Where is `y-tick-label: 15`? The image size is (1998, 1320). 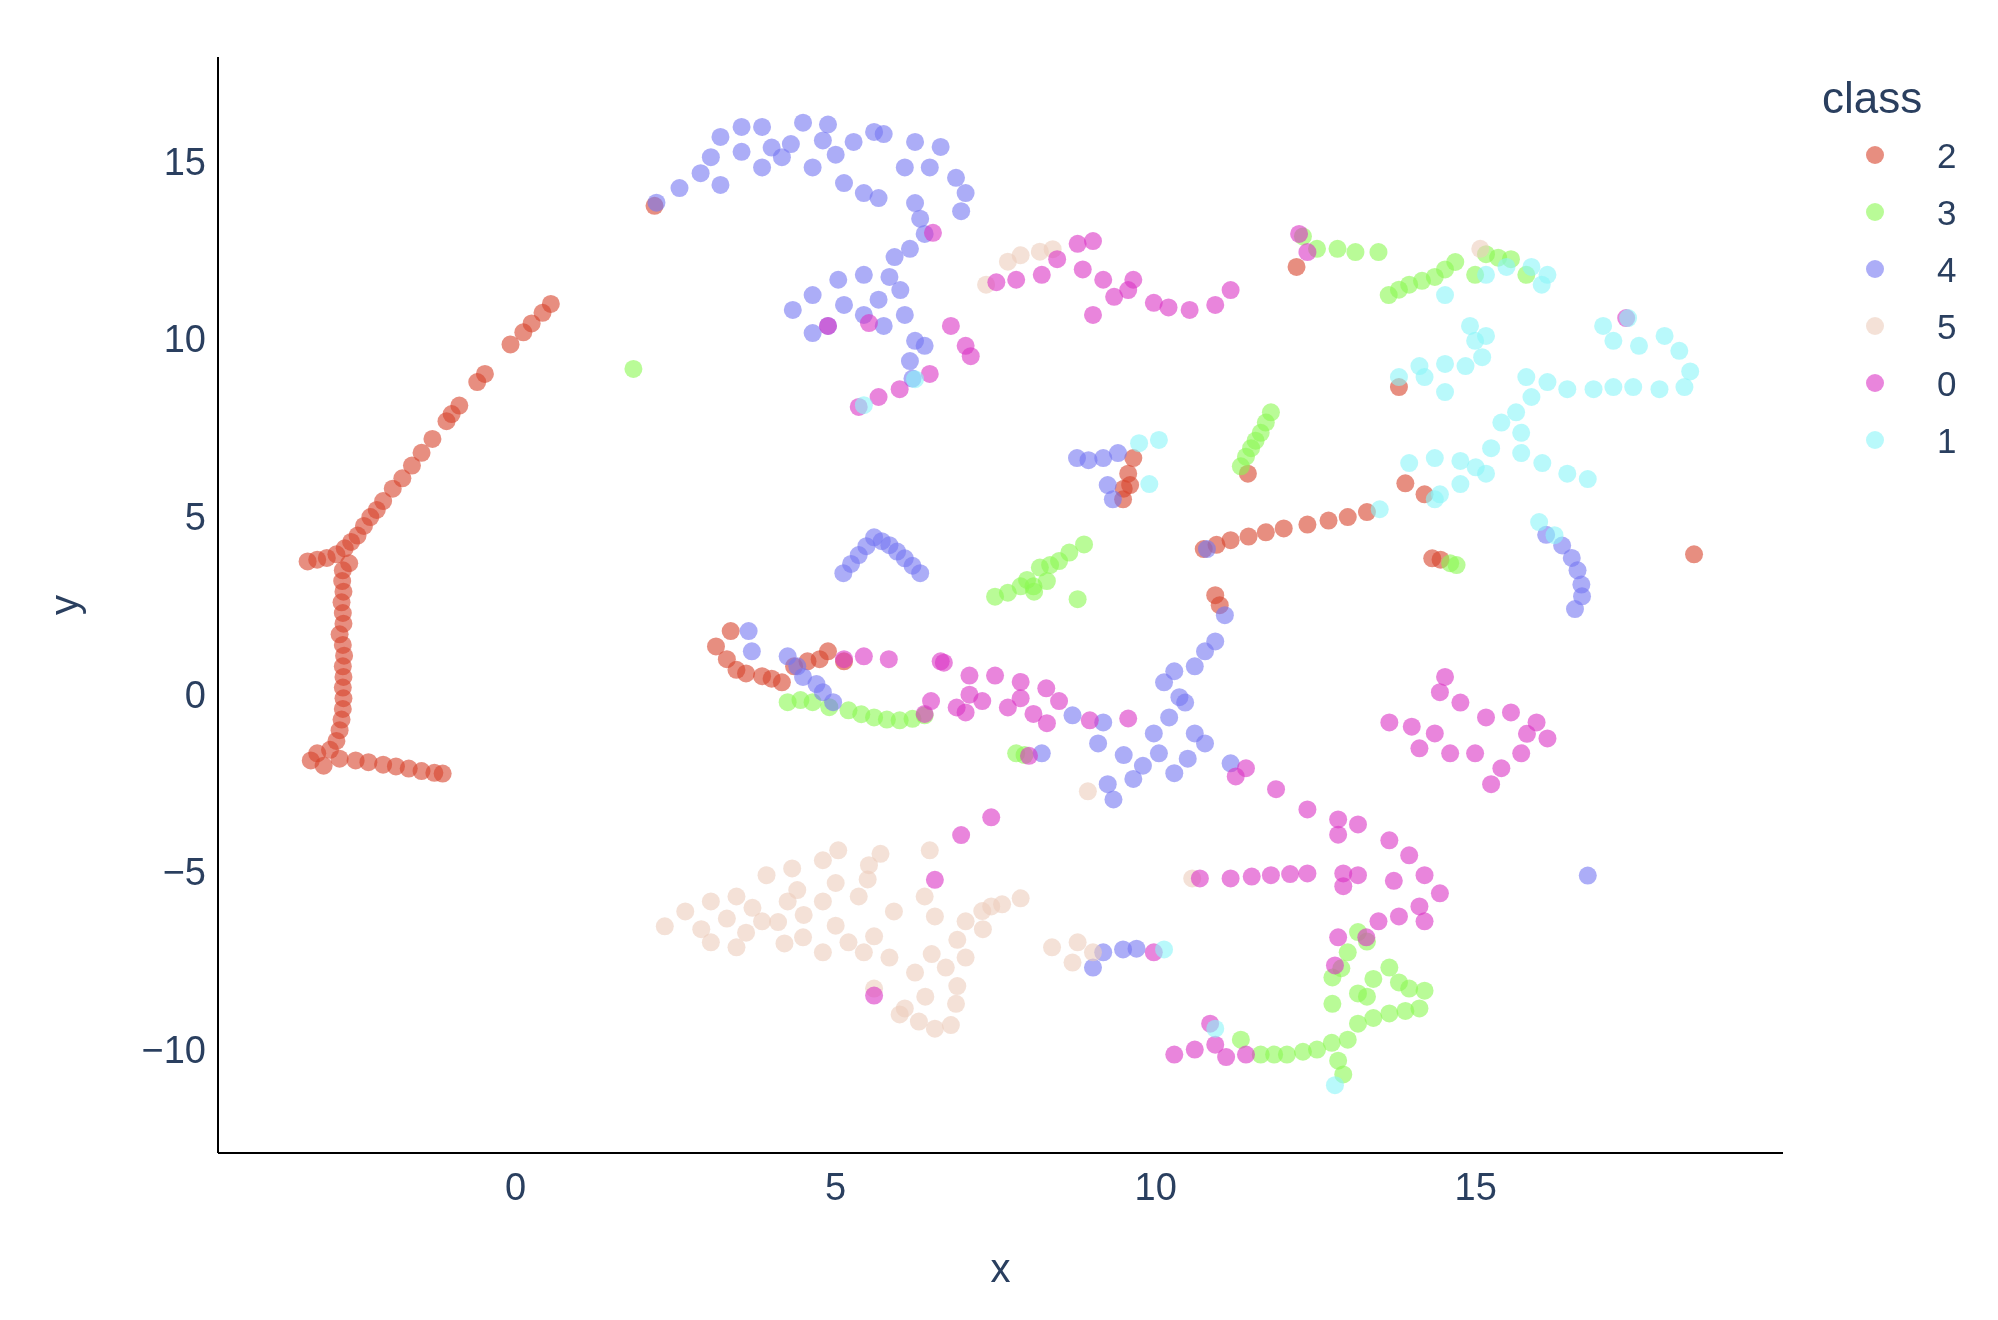
y-tick-label: 15 is located at coordinates (184, 161).